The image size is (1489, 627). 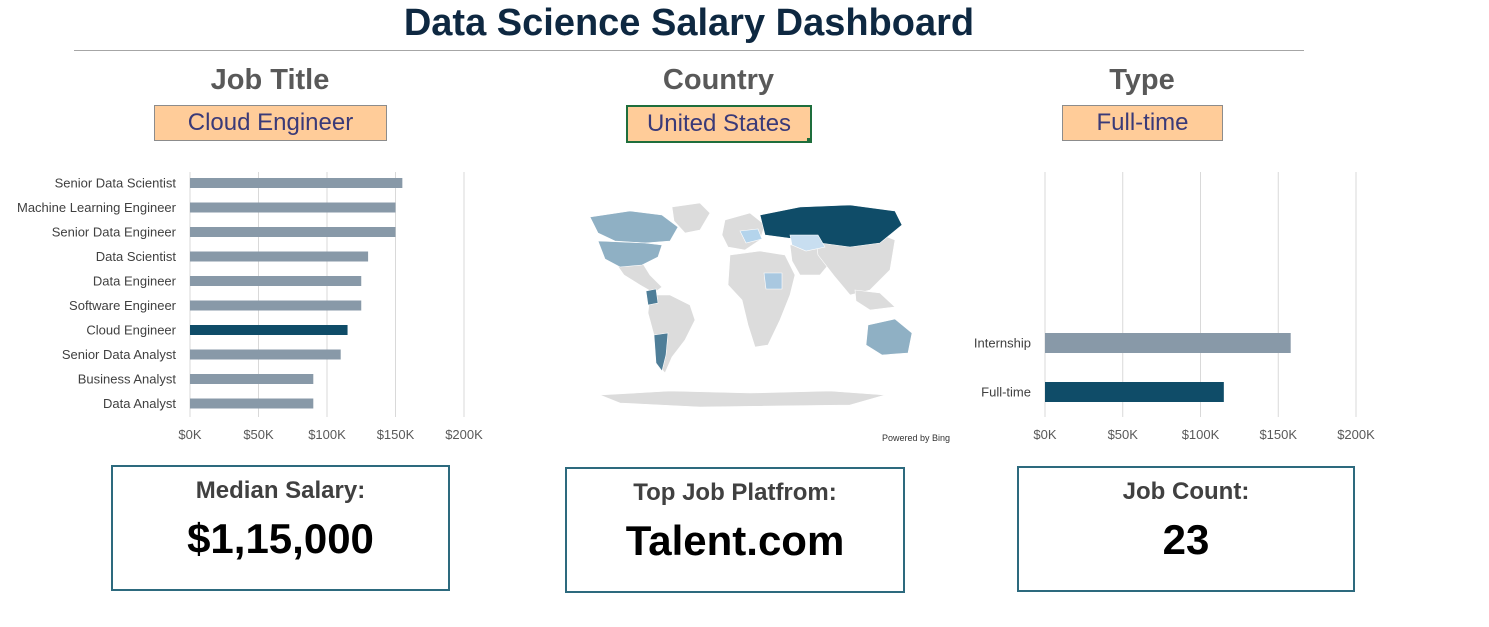 What do you see at coordinates (761, 299) in the screenshot?
I see `map-country-africa` at bounding box center [761, 299].